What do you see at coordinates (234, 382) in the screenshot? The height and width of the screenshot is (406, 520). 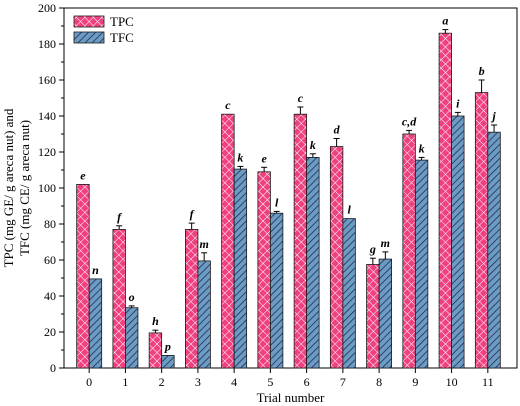 I see `x-tick-label: 4` at bounding box center [234, 382].